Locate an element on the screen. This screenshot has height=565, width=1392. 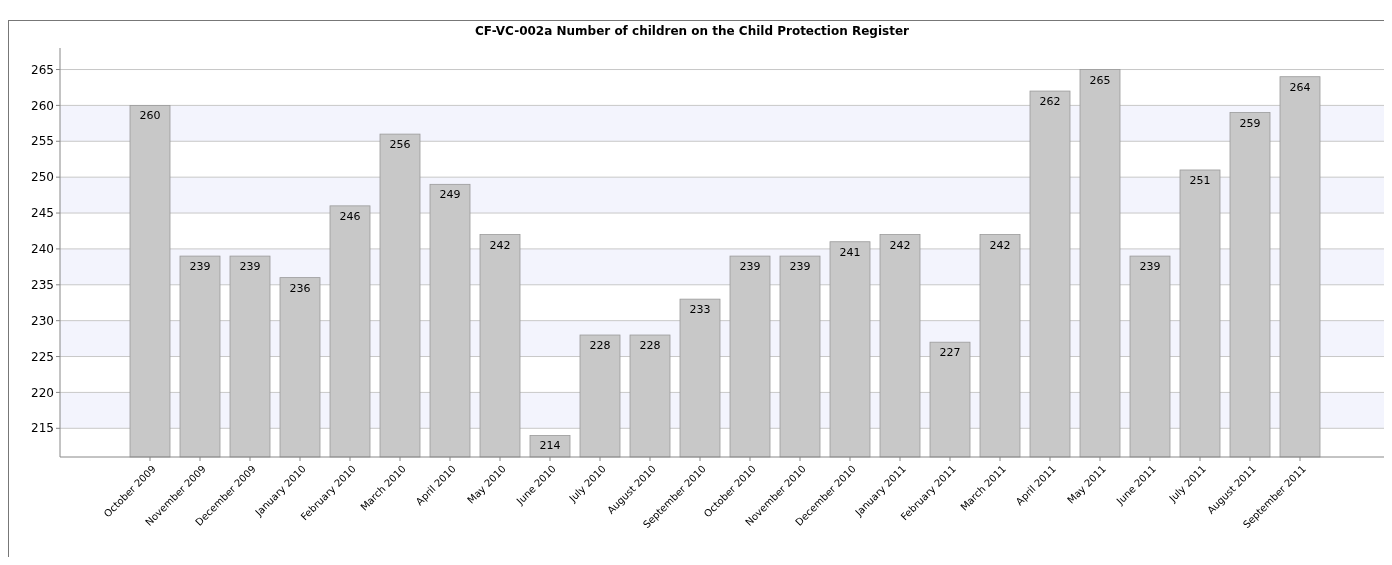
y-tick-label: 215 is located at coordinates (42, 428).